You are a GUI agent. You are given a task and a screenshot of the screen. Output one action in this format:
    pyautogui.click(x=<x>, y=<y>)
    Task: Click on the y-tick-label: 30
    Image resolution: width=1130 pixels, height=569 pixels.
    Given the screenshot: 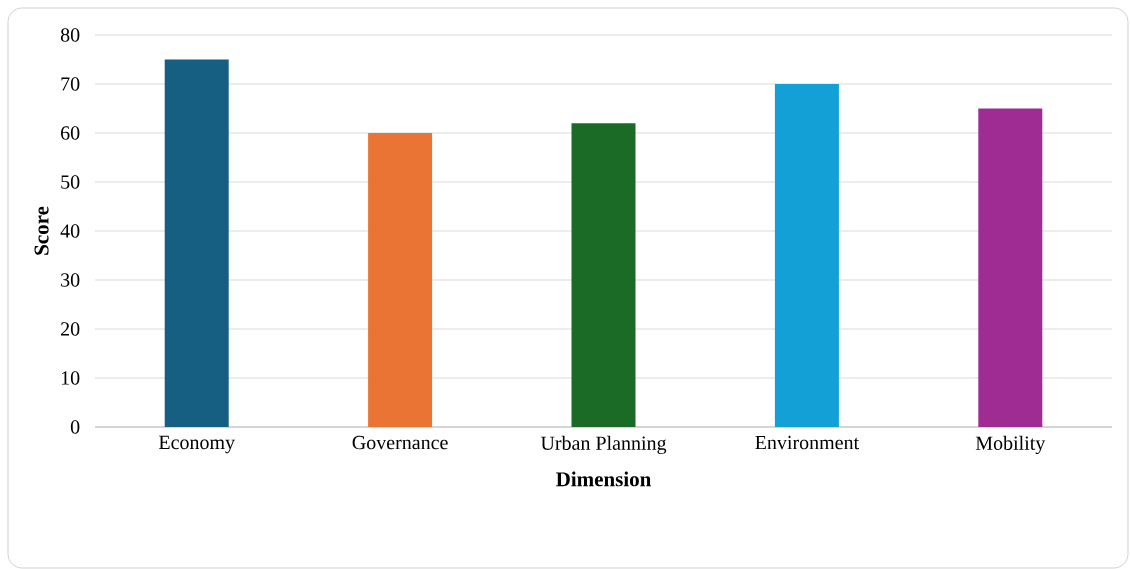 What is the action you would take?
    pyautogui.click(x=70, y=280)
    